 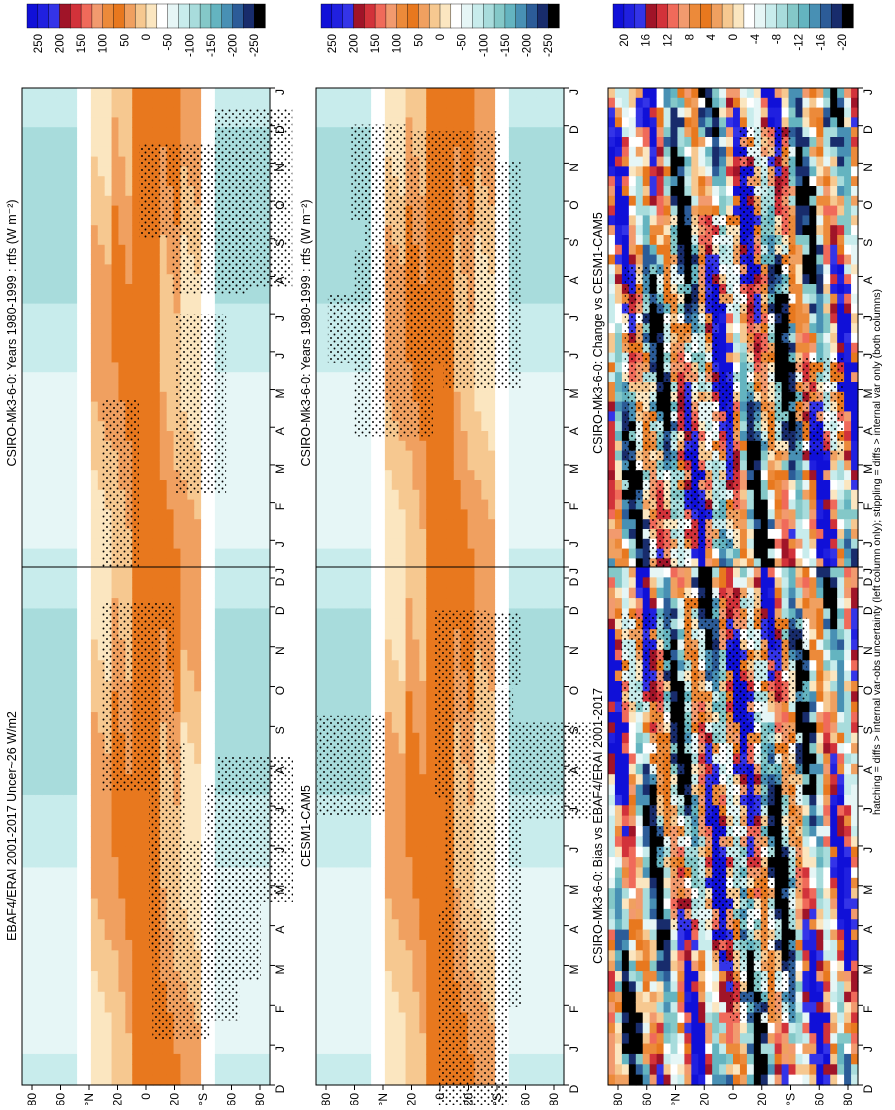 I want to click on colorbar-tick-label: -50, so click(x=169, y=42).